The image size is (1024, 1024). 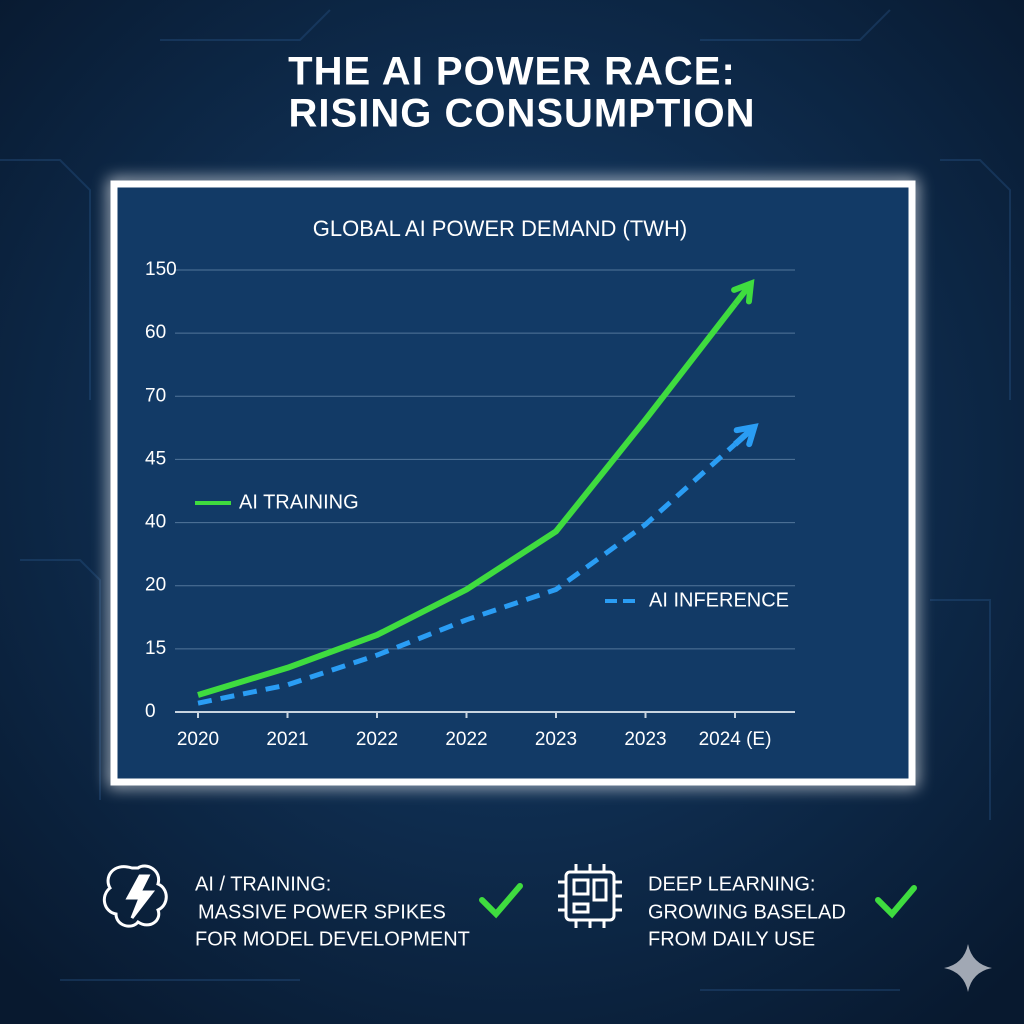 I want to click on feature-heading: AI / TRAINING:, so click(x=263, y=884).